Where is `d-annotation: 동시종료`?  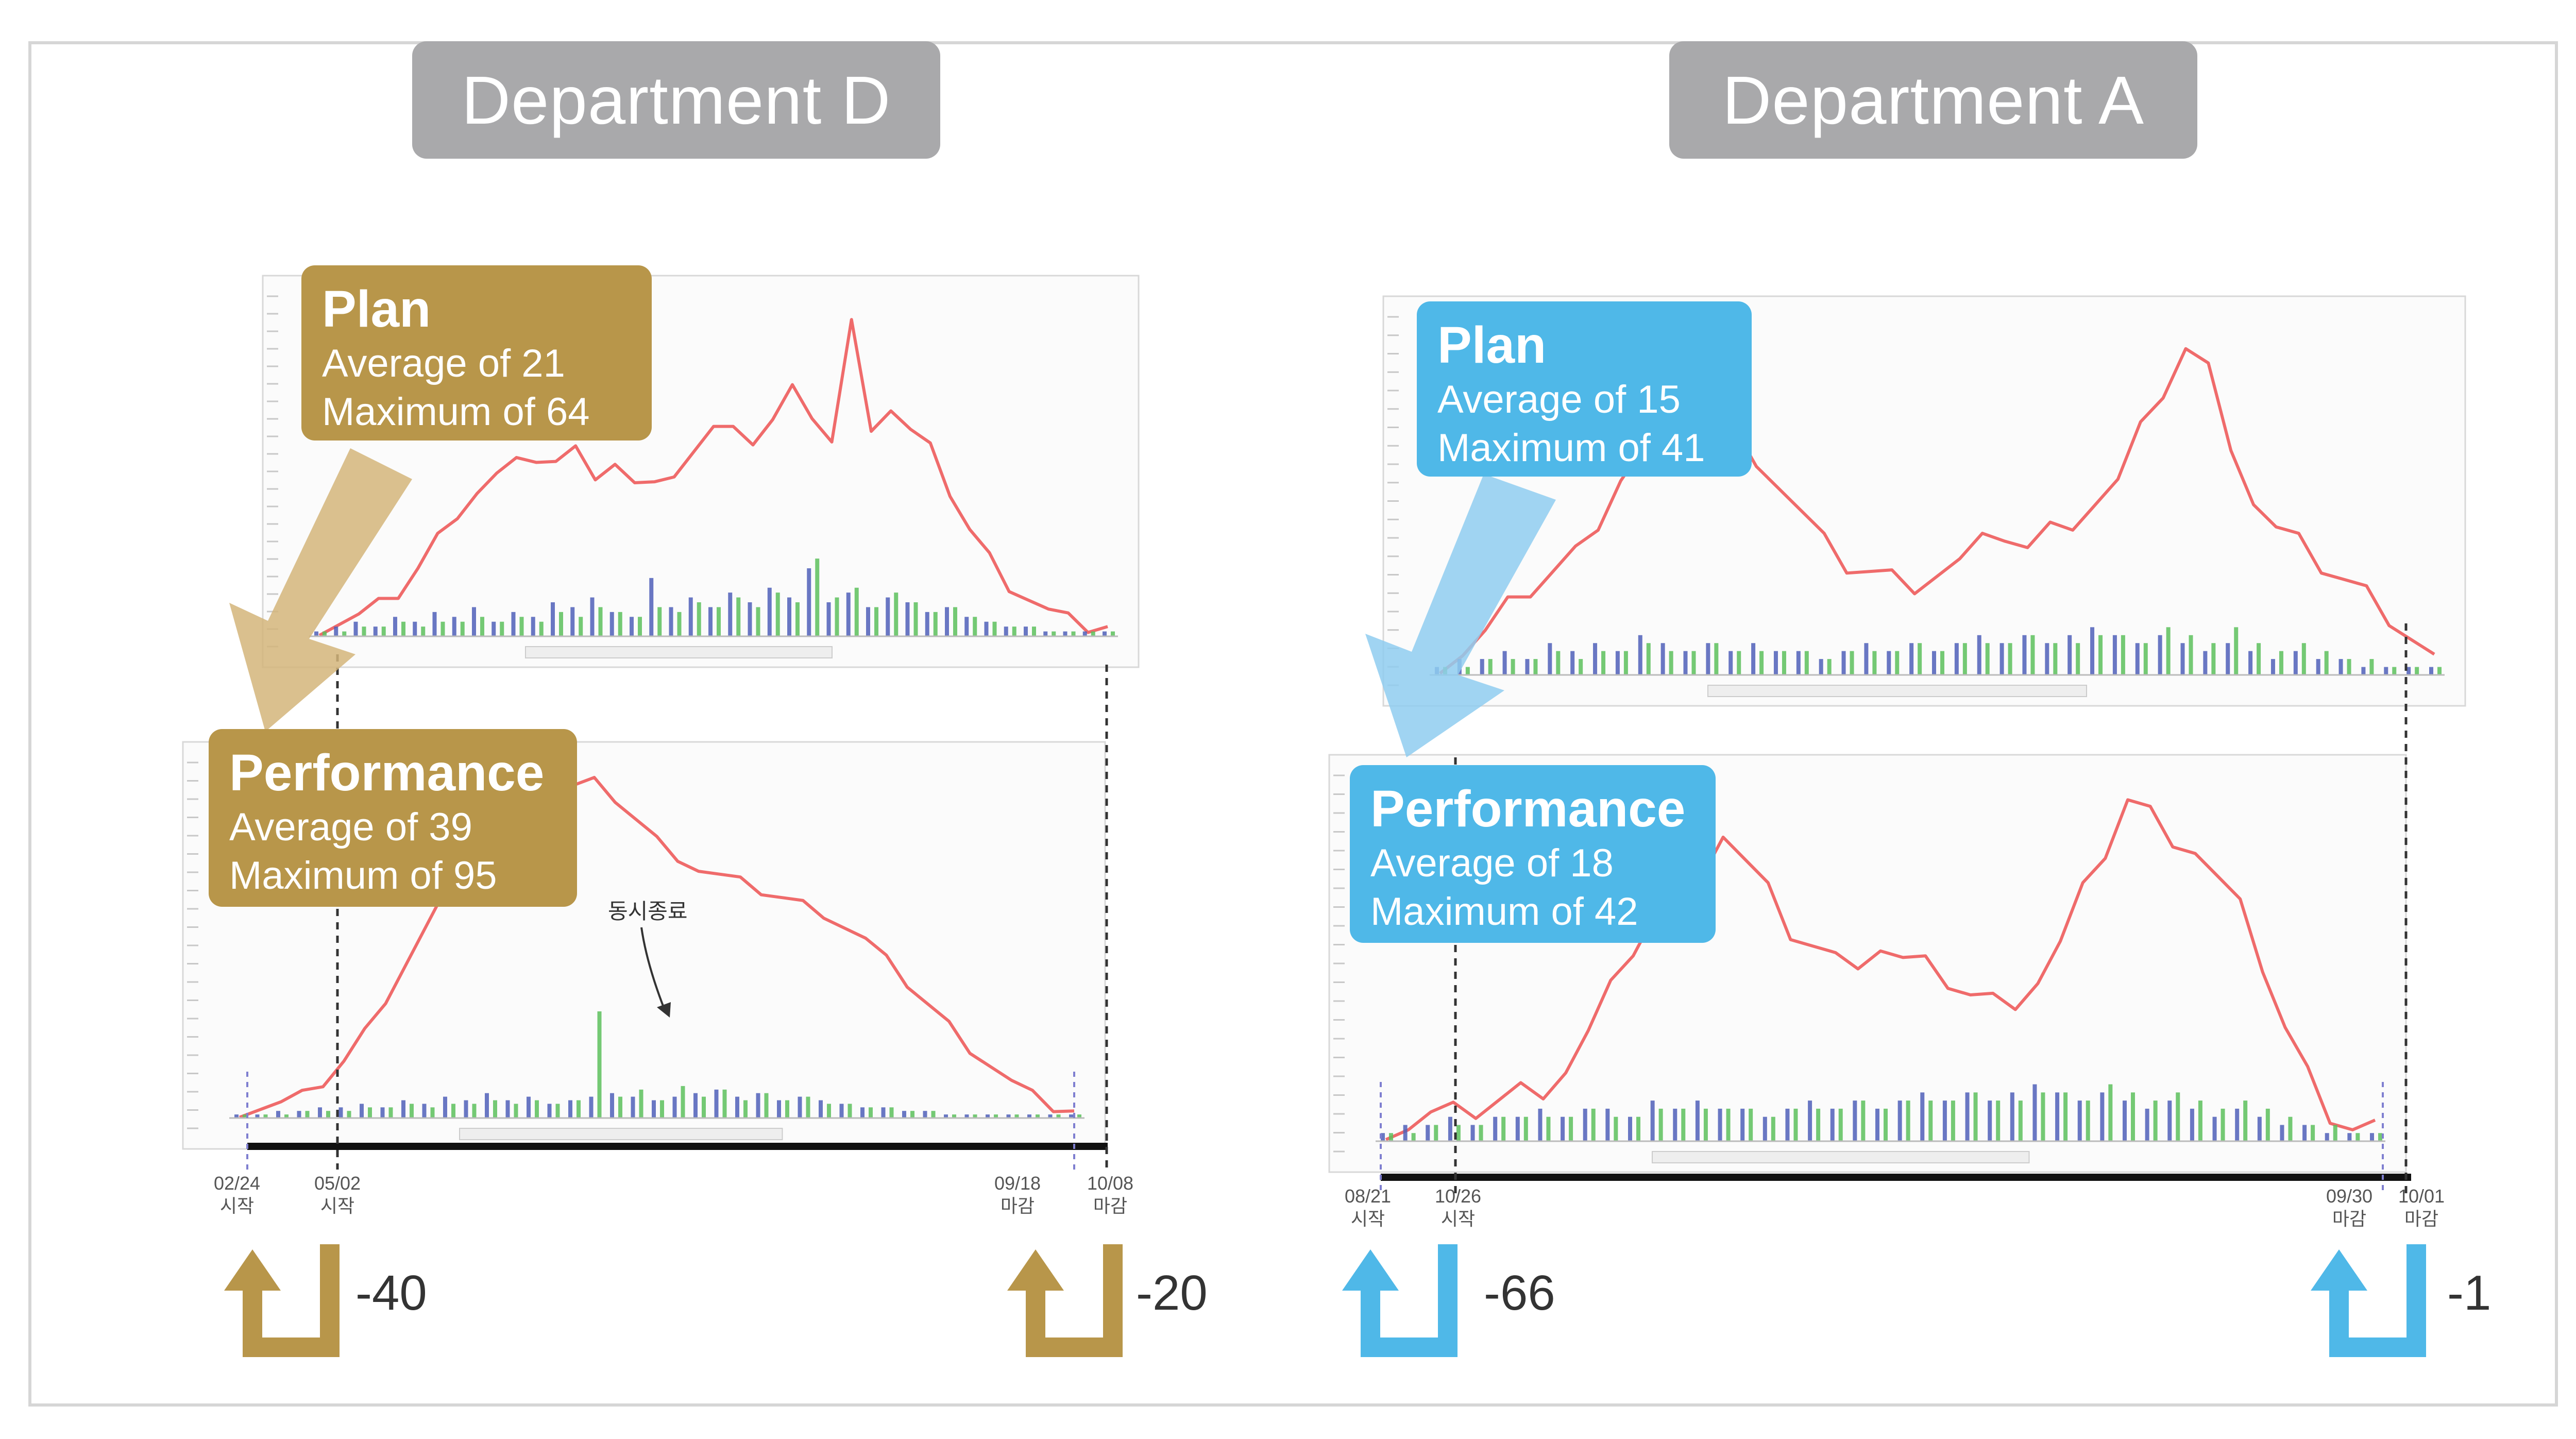
d-annotation: 동시종료 is located at coordinates (648, 911).